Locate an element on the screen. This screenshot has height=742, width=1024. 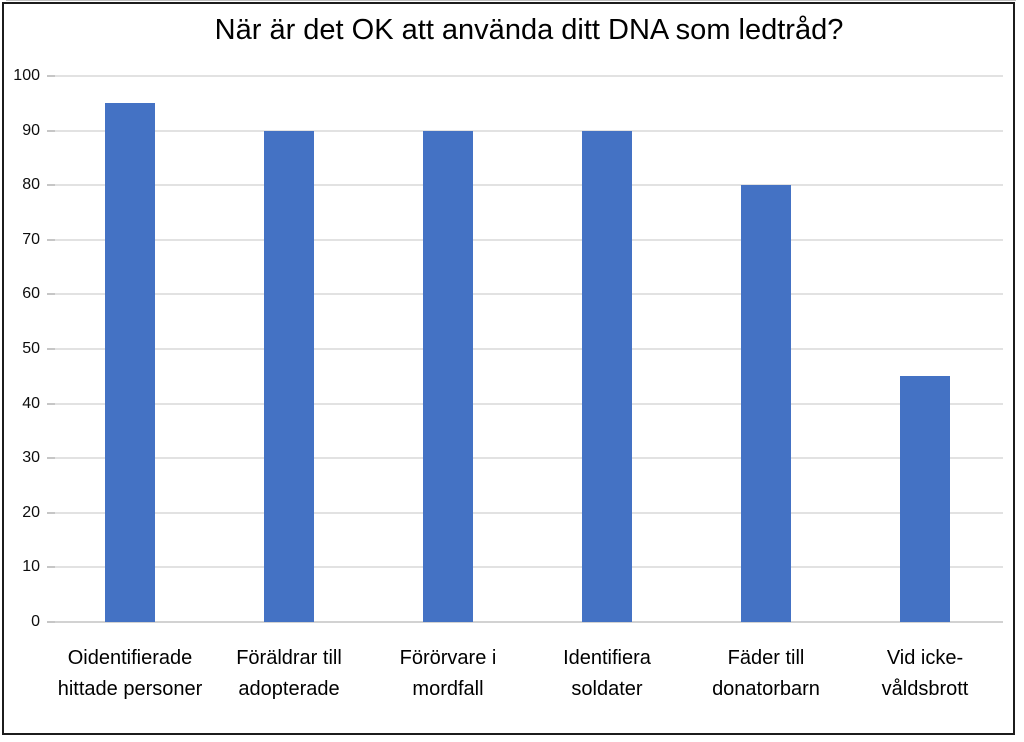
category-label: Fäder till donatorbarn is located at coordinates (766, 673).